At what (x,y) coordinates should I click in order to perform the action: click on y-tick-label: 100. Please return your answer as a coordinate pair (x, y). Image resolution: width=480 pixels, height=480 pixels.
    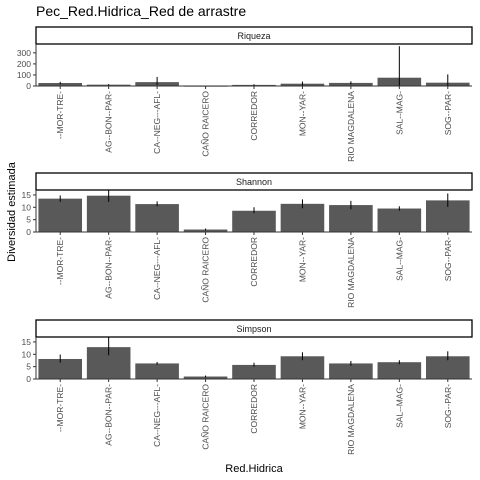
    Looking at the image, I should click on (24, 75).